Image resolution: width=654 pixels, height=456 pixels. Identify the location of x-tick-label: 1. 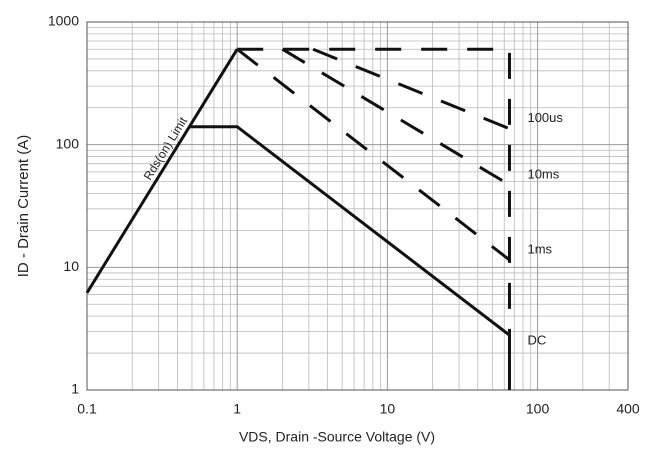
(237, 409).